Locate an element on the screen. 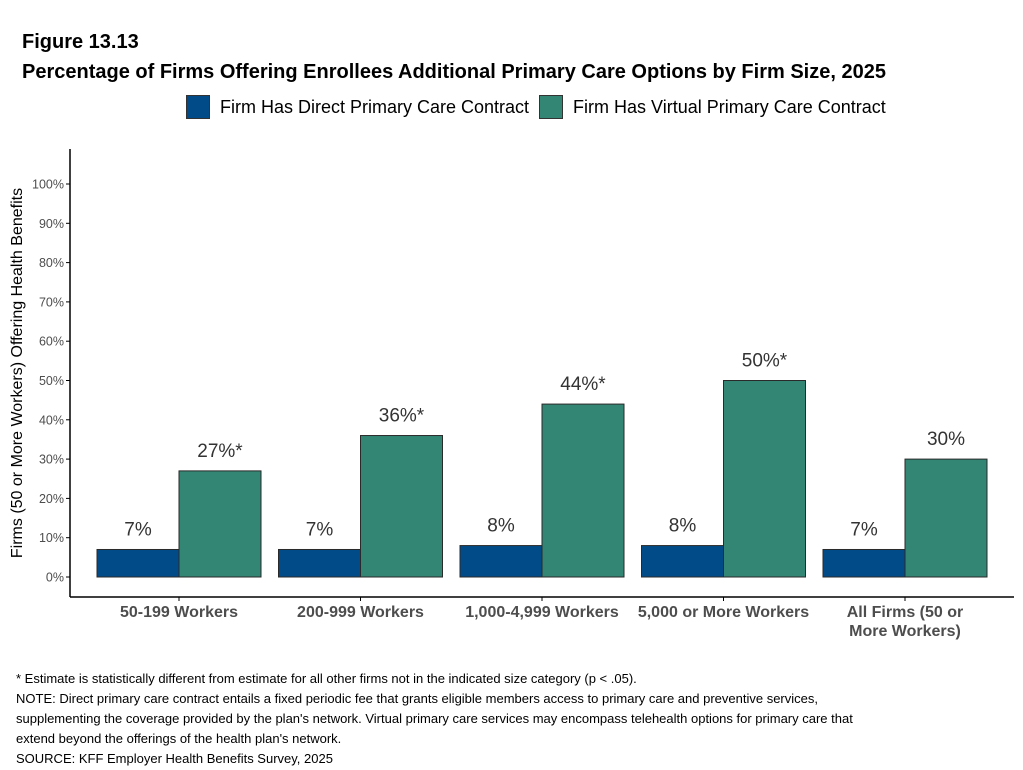 This screenshot has width=1023, height=770. figure-label: Figure 13.13 is located at coordinates (80, 42).